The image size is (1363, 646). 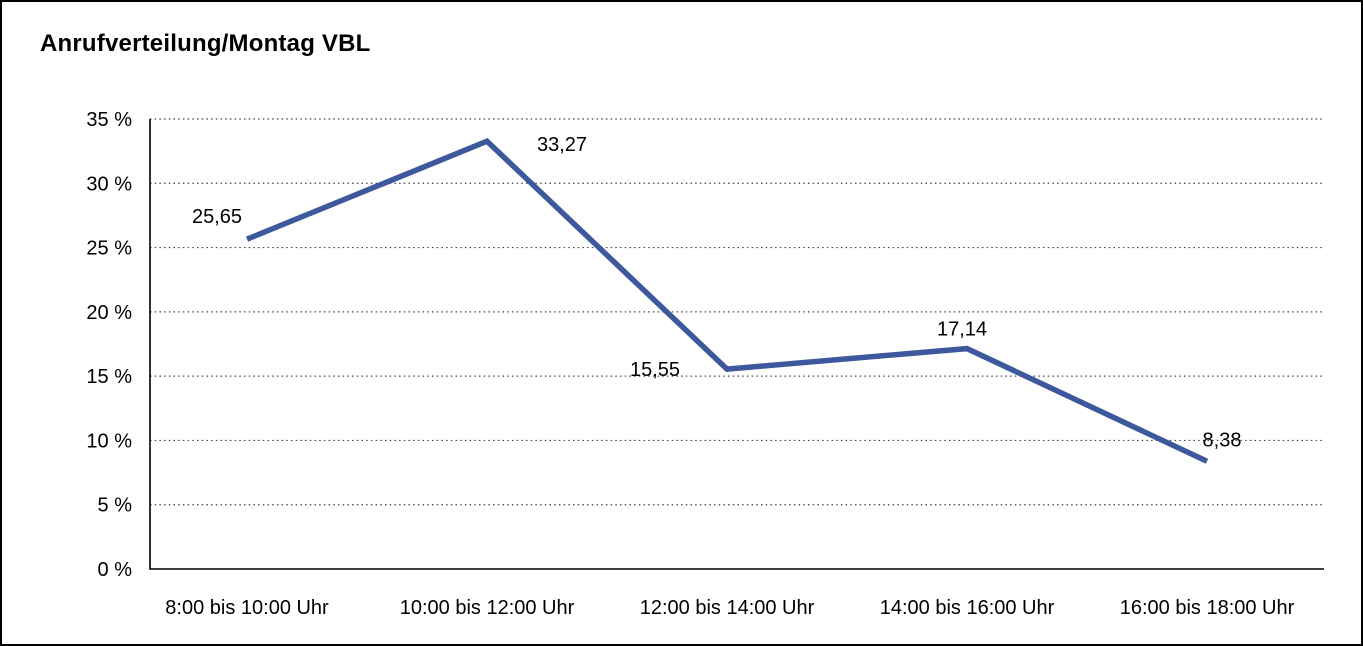 I want to click on x-axis-tick-label: 12:00 bis 14:00 Uhr, so click(x=727, y=608).